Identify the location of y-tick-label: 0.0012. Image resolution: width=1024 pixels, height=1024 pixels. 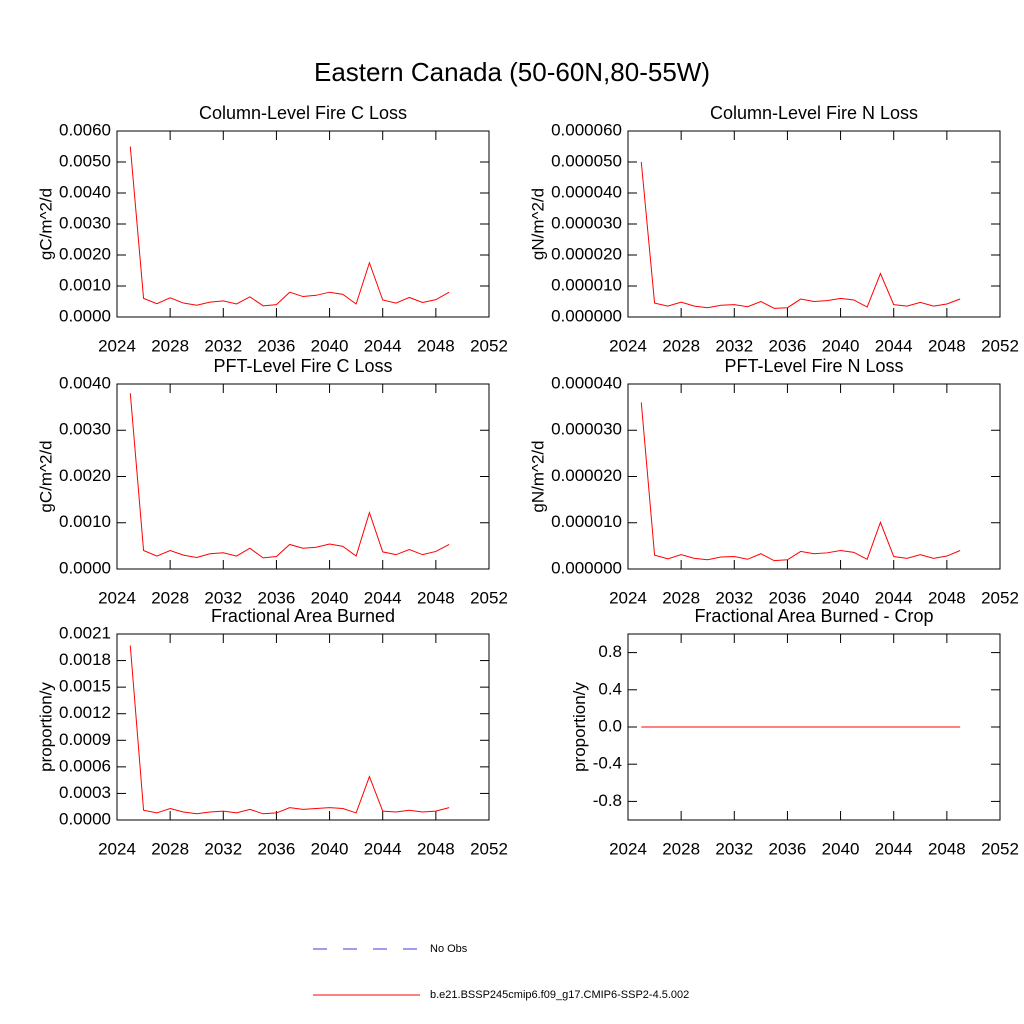
(85, 712).